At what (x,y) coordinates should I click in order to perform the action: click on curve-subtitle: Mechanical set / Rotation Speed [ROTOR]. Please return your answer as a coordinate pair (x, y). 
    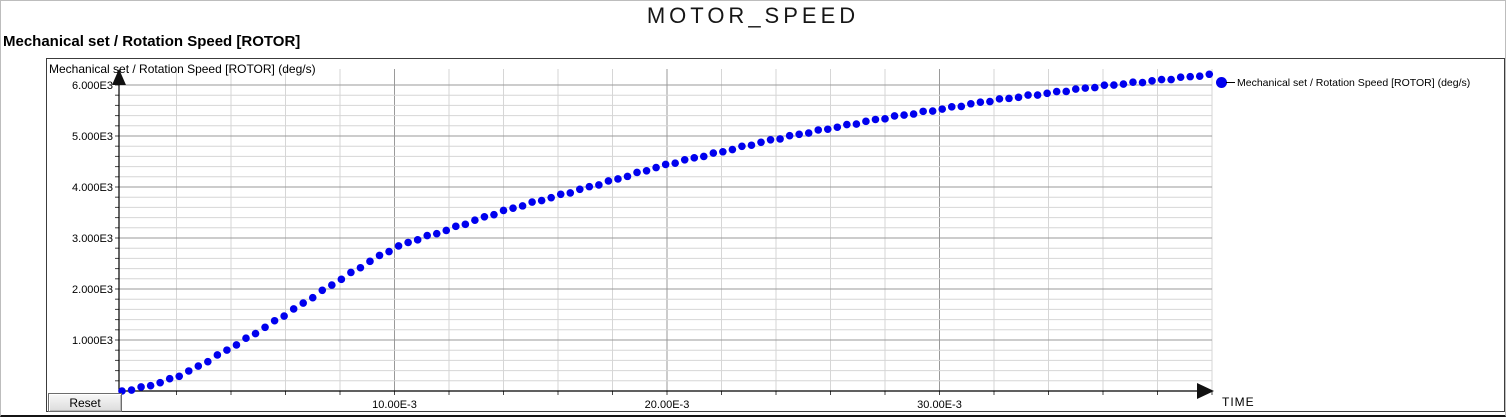
    Looking at the image, I should click on (152, 41).